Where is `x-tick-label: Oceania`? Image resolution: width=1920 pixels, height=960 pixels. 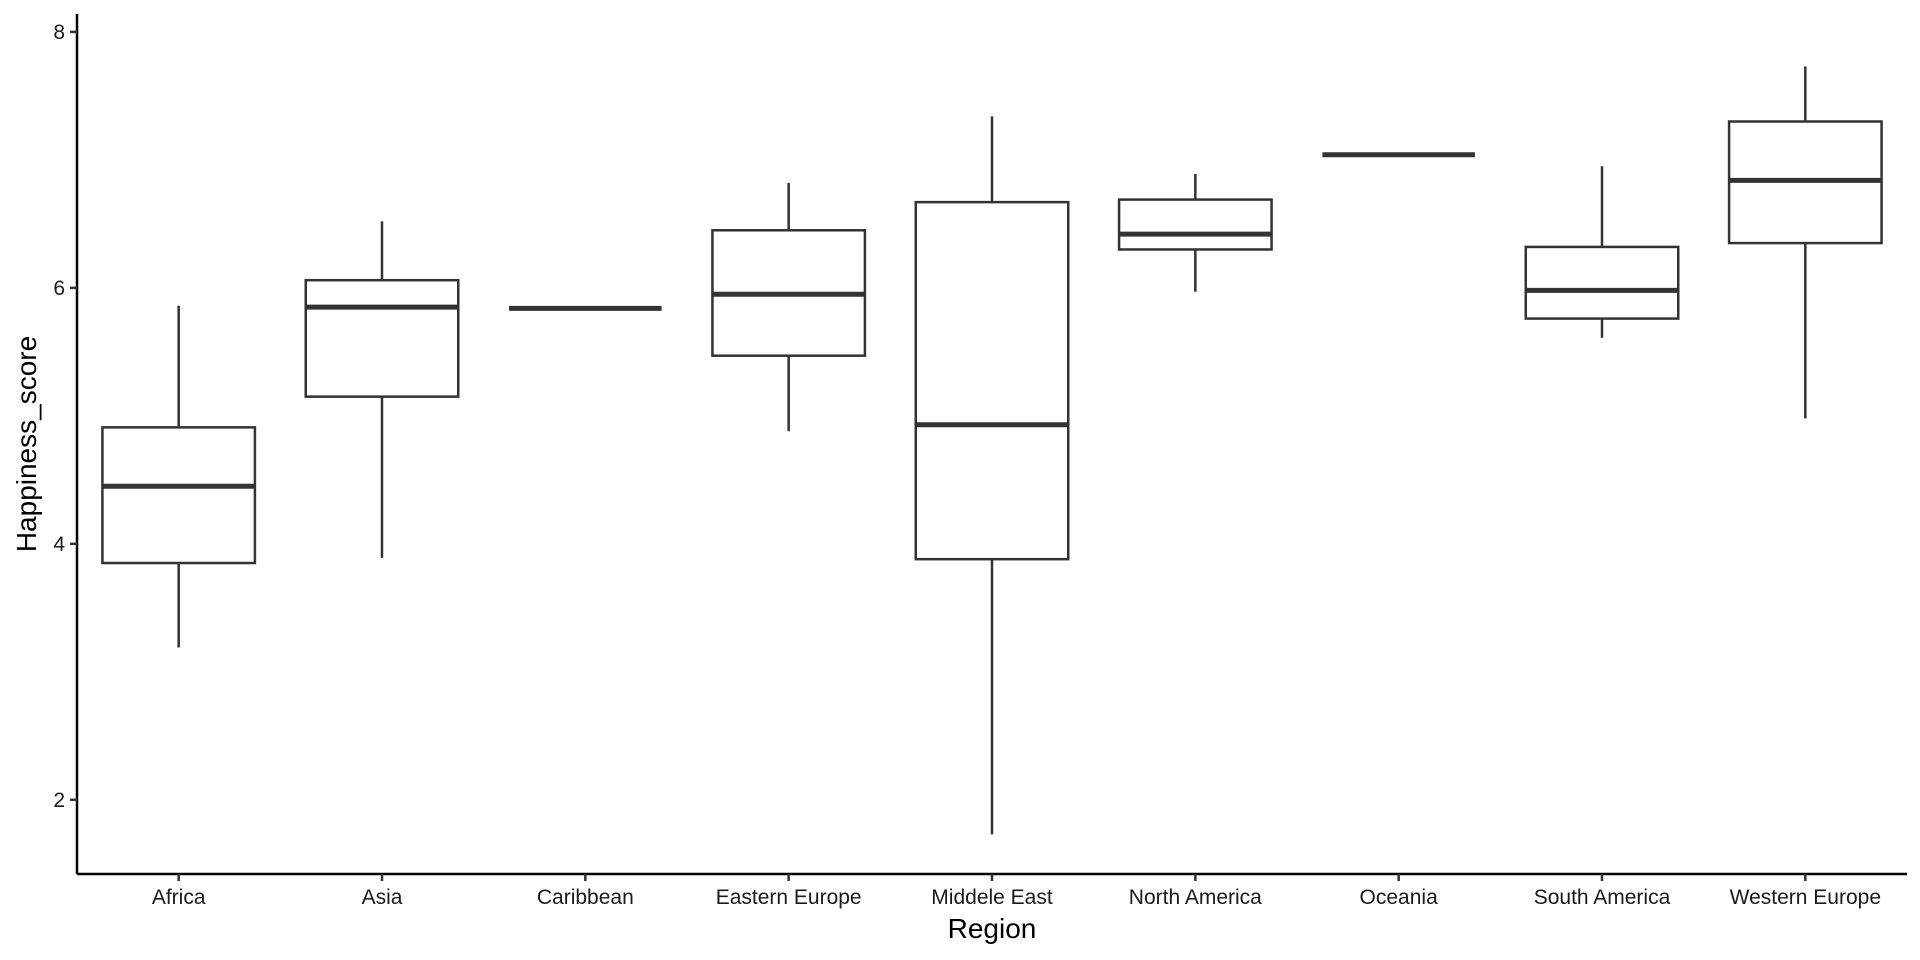
x-tick-label: Oceania is located at coordinates (1399, 897).